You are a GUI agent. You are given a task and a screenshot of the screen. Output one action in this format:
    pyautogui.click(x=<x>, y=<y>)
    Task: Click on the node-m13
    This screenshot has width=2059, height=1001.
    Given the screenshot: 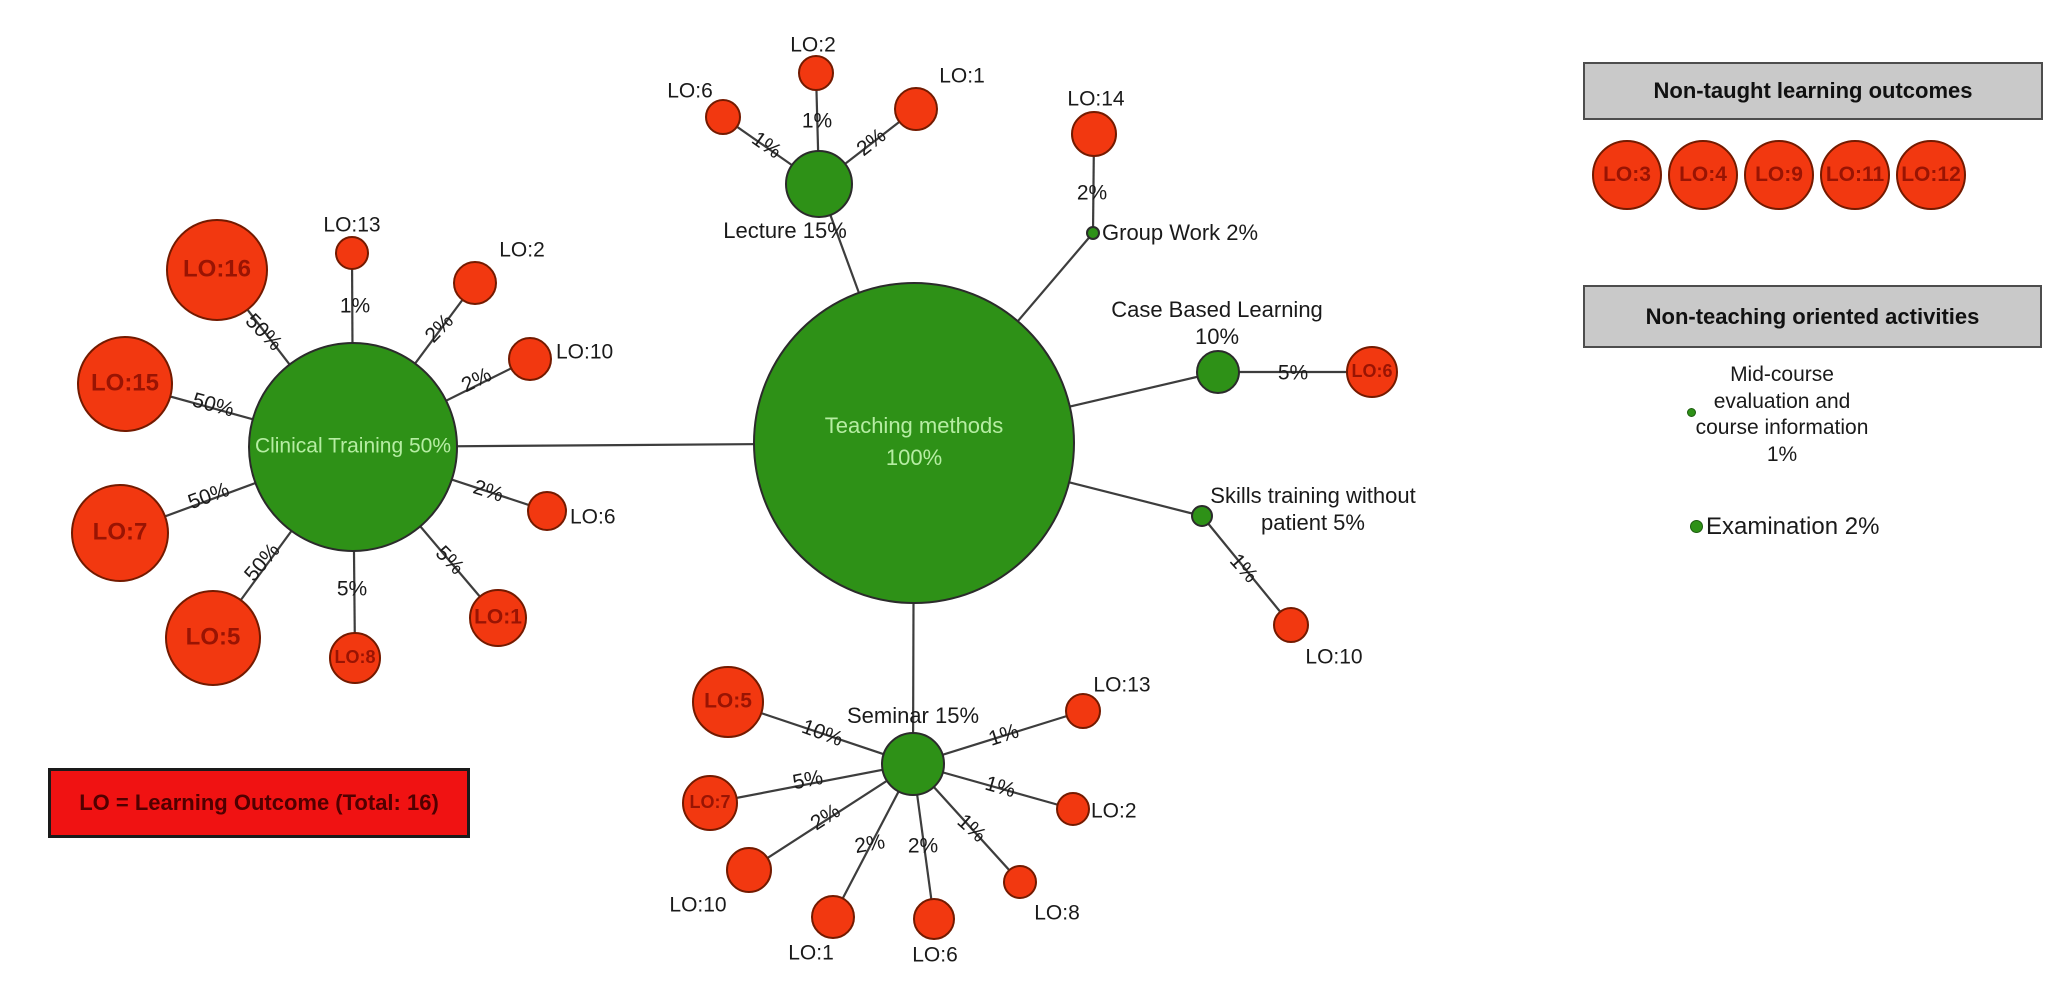 What is the action you would take?
    pyautogui.click(x=1083, y=711)
    